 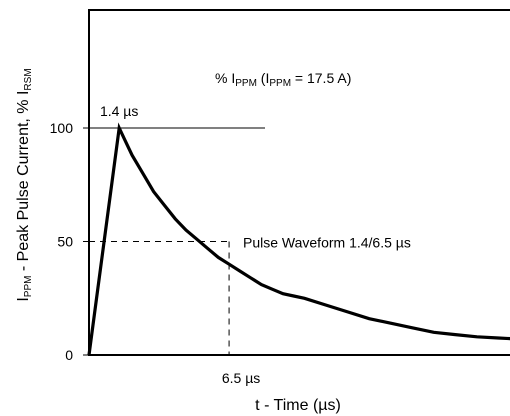 I want to click on y-axis-ticks: 0 50 100, so click(x=69, y=241).